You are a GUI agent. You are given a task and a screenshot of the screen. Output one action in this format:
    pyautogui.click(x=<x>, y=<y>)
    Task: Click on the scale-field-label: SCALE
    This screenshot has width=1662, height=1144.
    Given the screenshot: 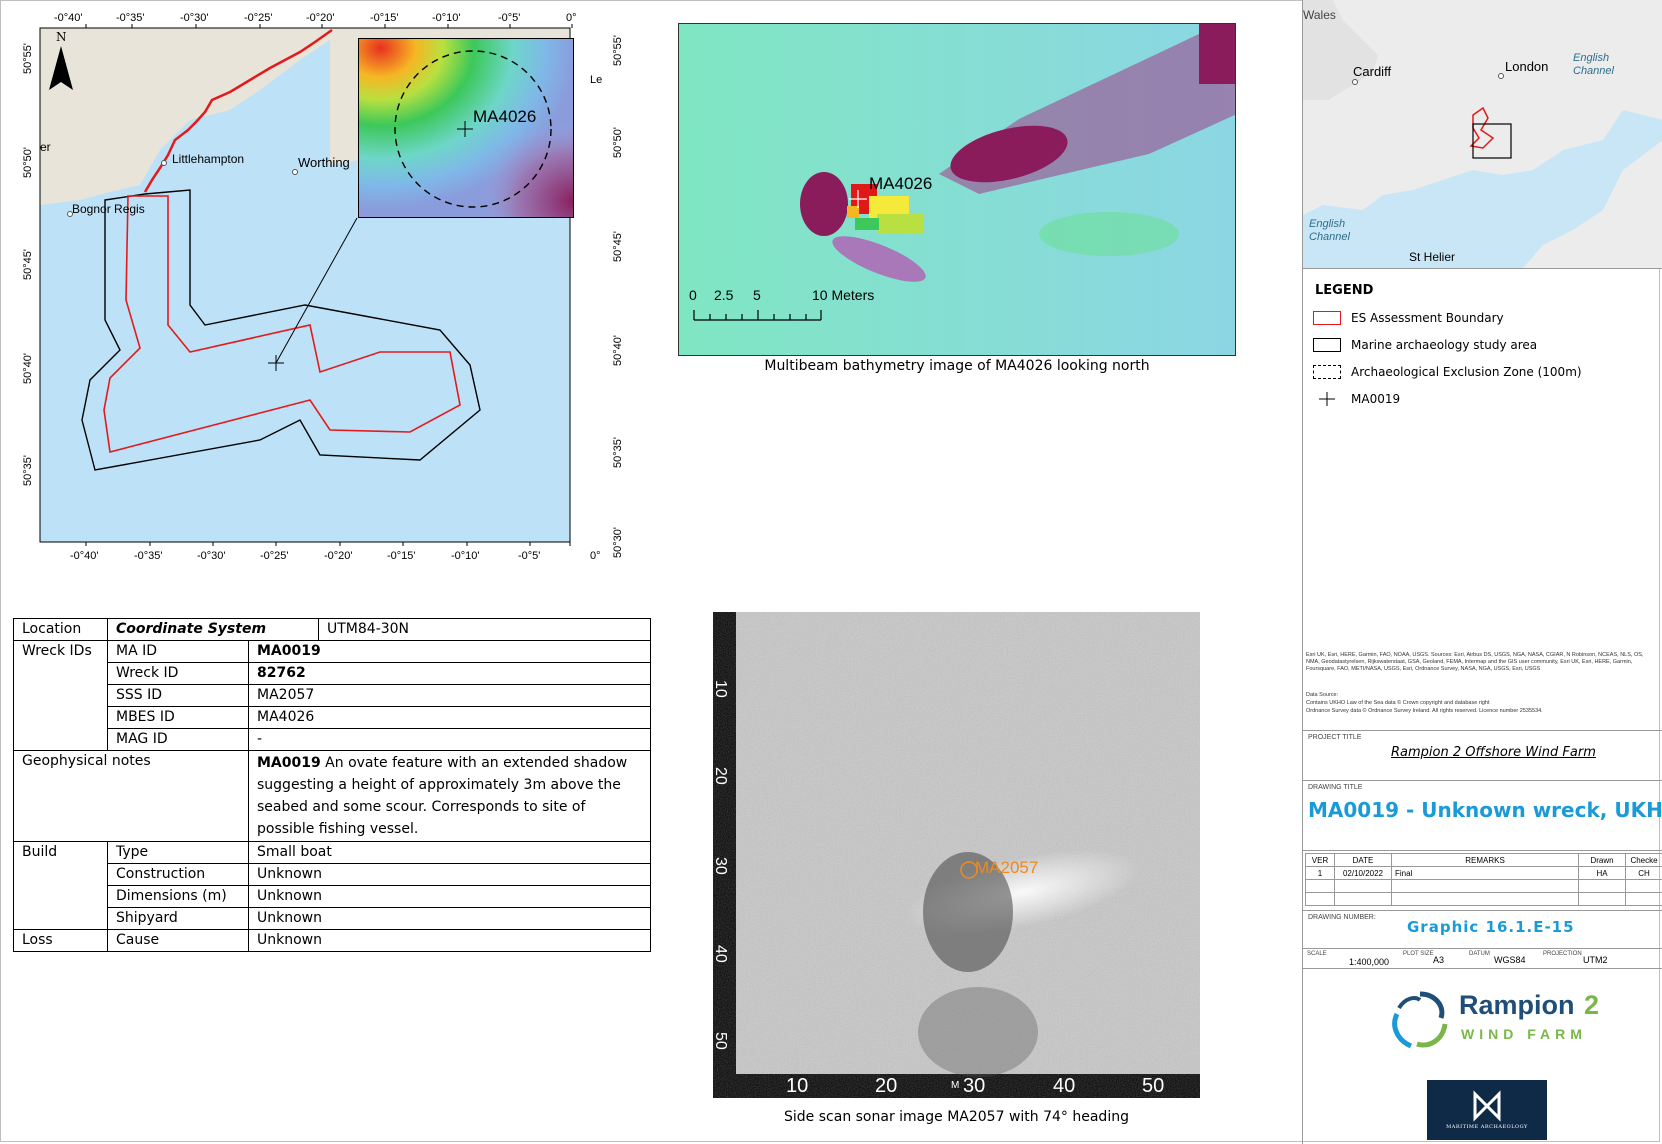 What is the action you would take?
    pyautogui.click(x=1317, y=954)
    